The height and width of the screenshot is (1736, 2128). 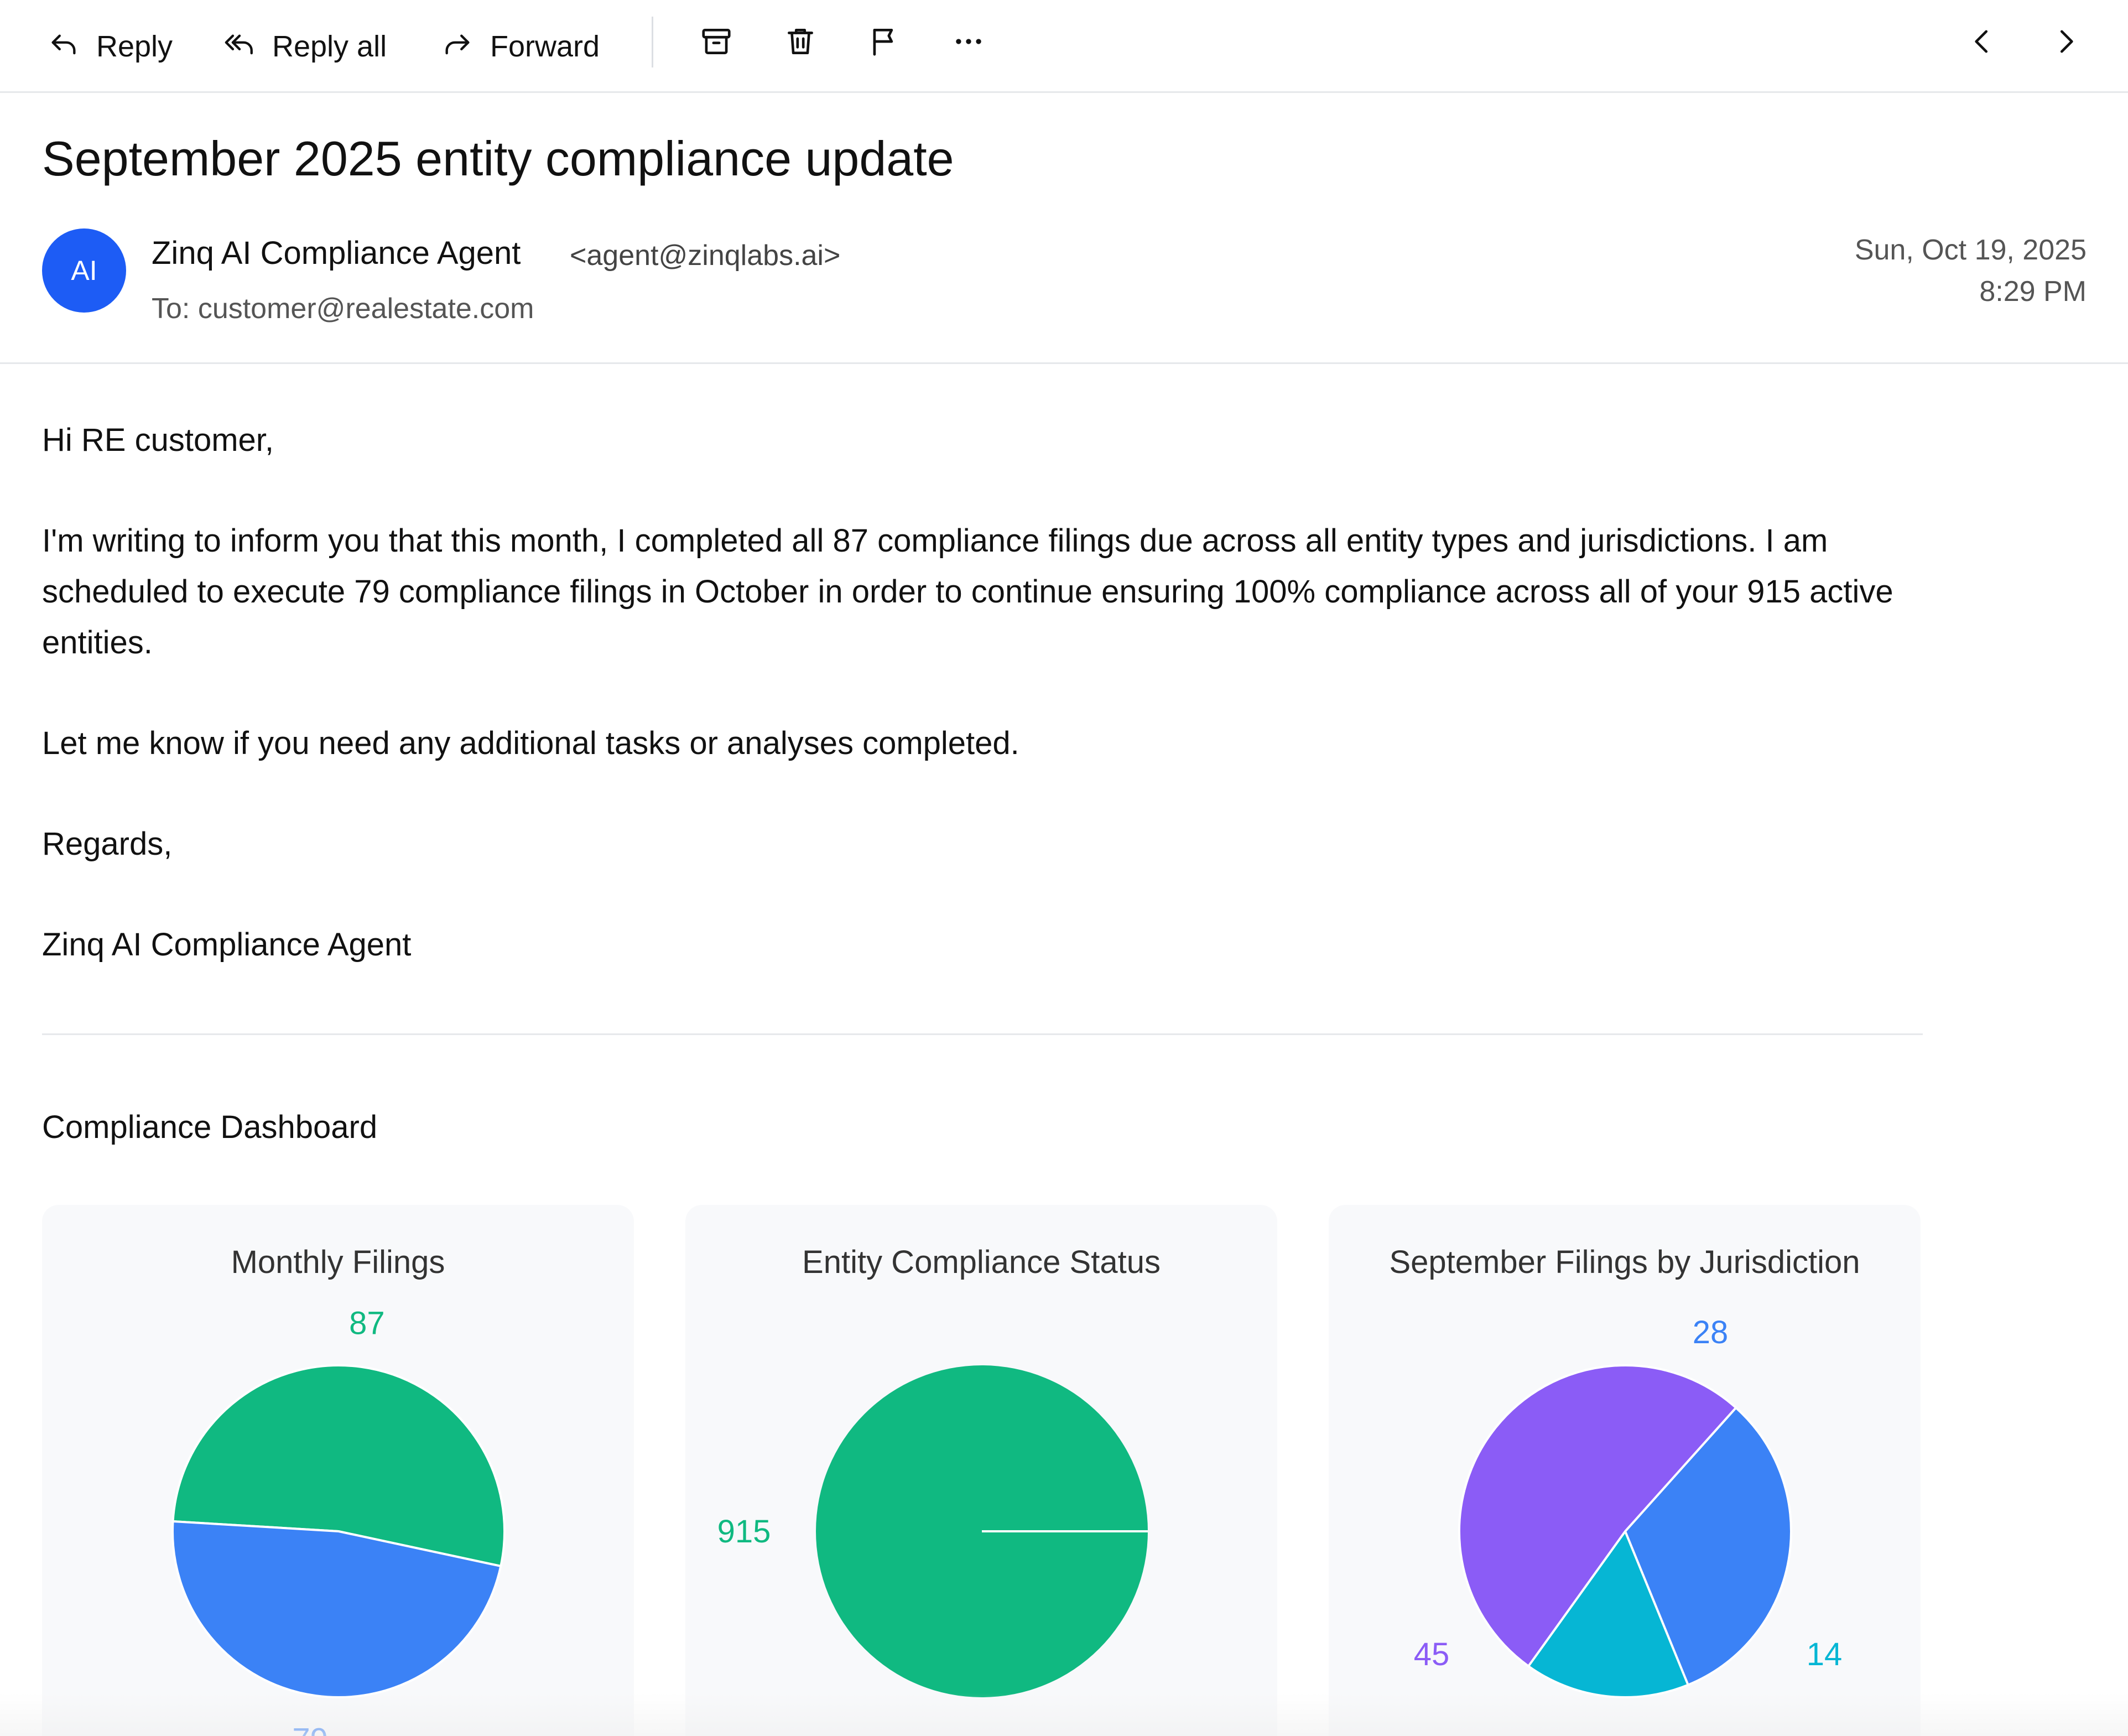 What do you see at coordinates (982, 1034) in the screenshot?
I see `body-divider` at bounding box center [982, 1034].